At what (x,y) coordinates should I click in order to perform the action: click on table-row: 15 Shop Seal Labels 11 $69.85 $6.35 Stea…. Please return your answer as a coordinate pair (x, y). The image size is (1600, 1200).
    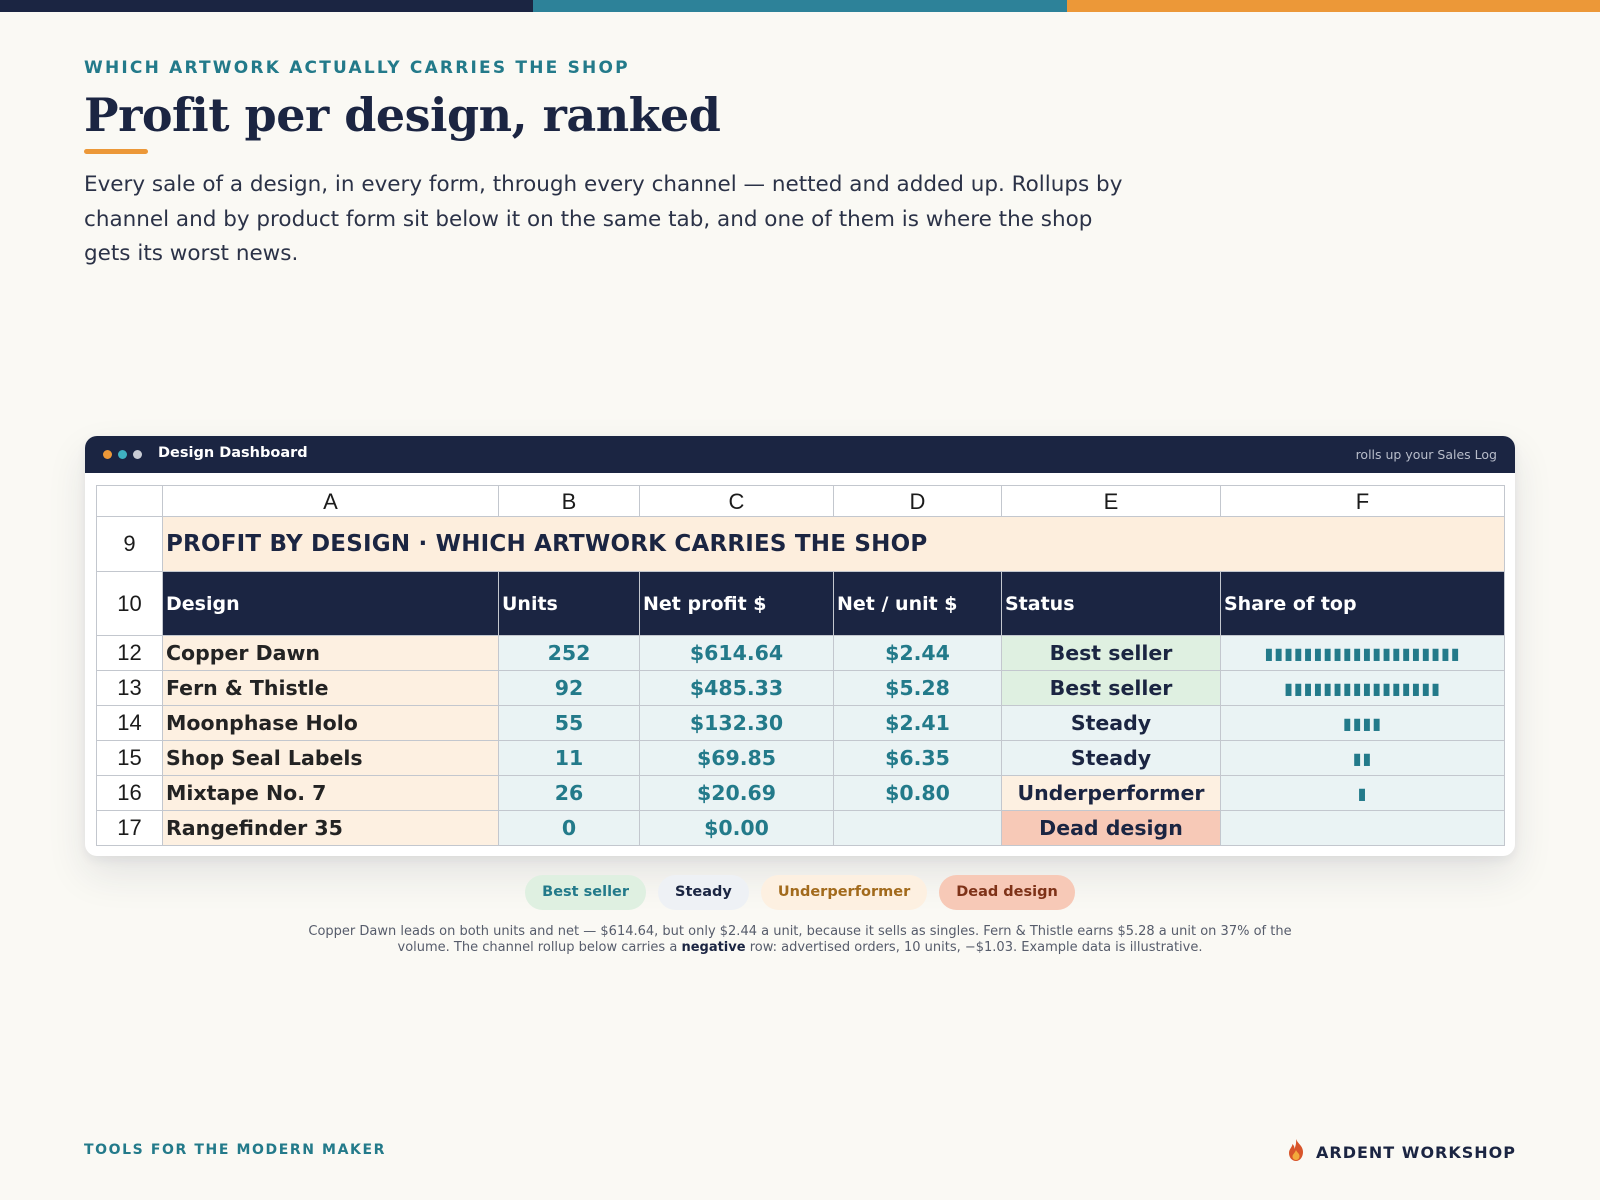
    Looking at the image, I should click on (800, 758).